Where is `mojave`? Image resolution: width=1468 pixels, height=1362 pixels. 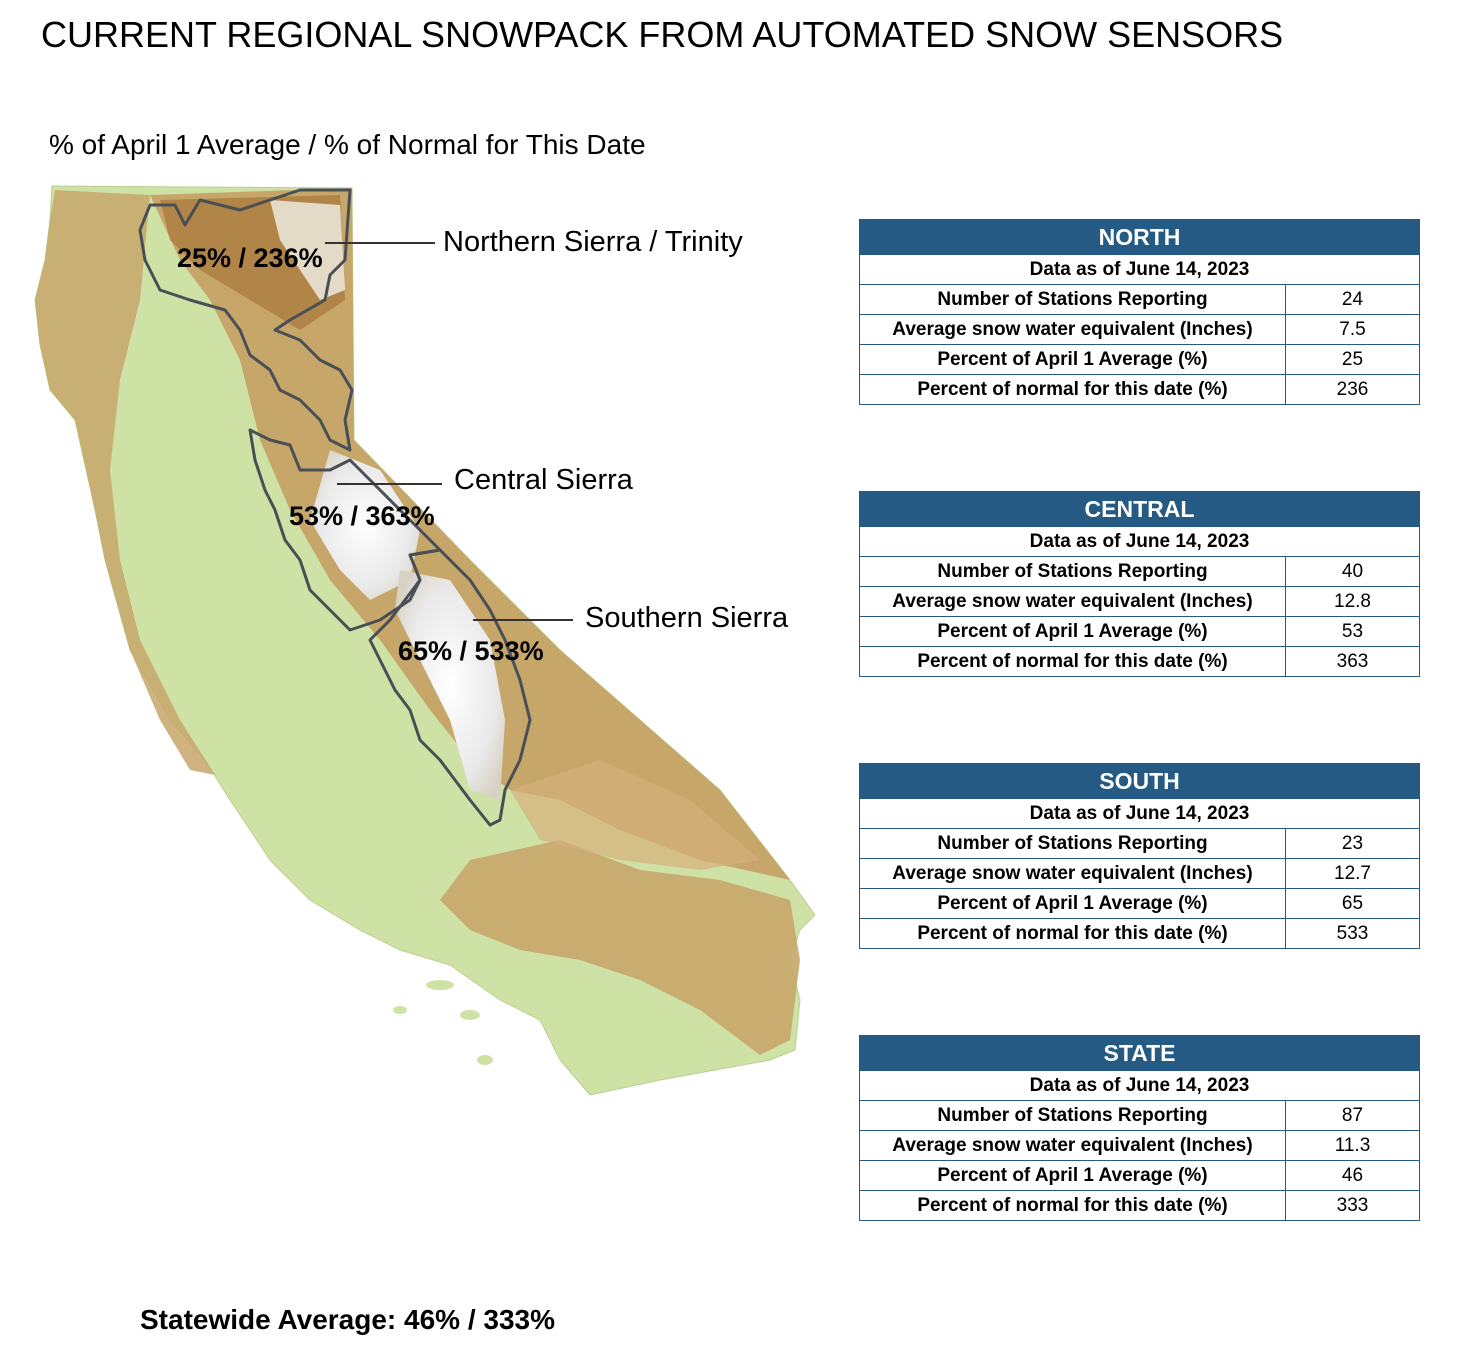 mojave is located at coordinates (635, 815).